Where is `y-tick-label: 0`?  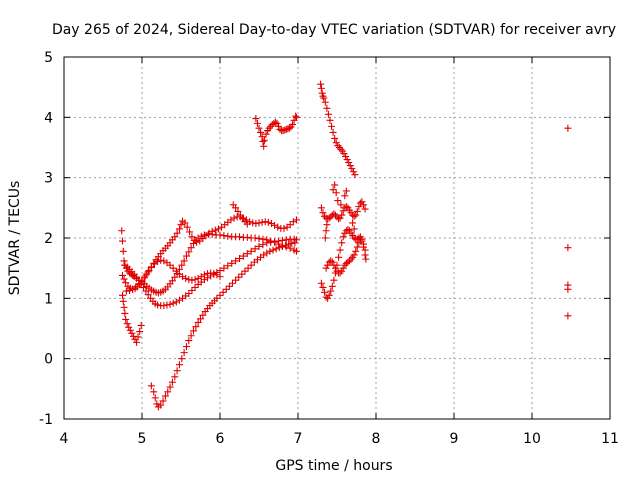
y-tick-label: 0 is located at coordinates (48, 360).